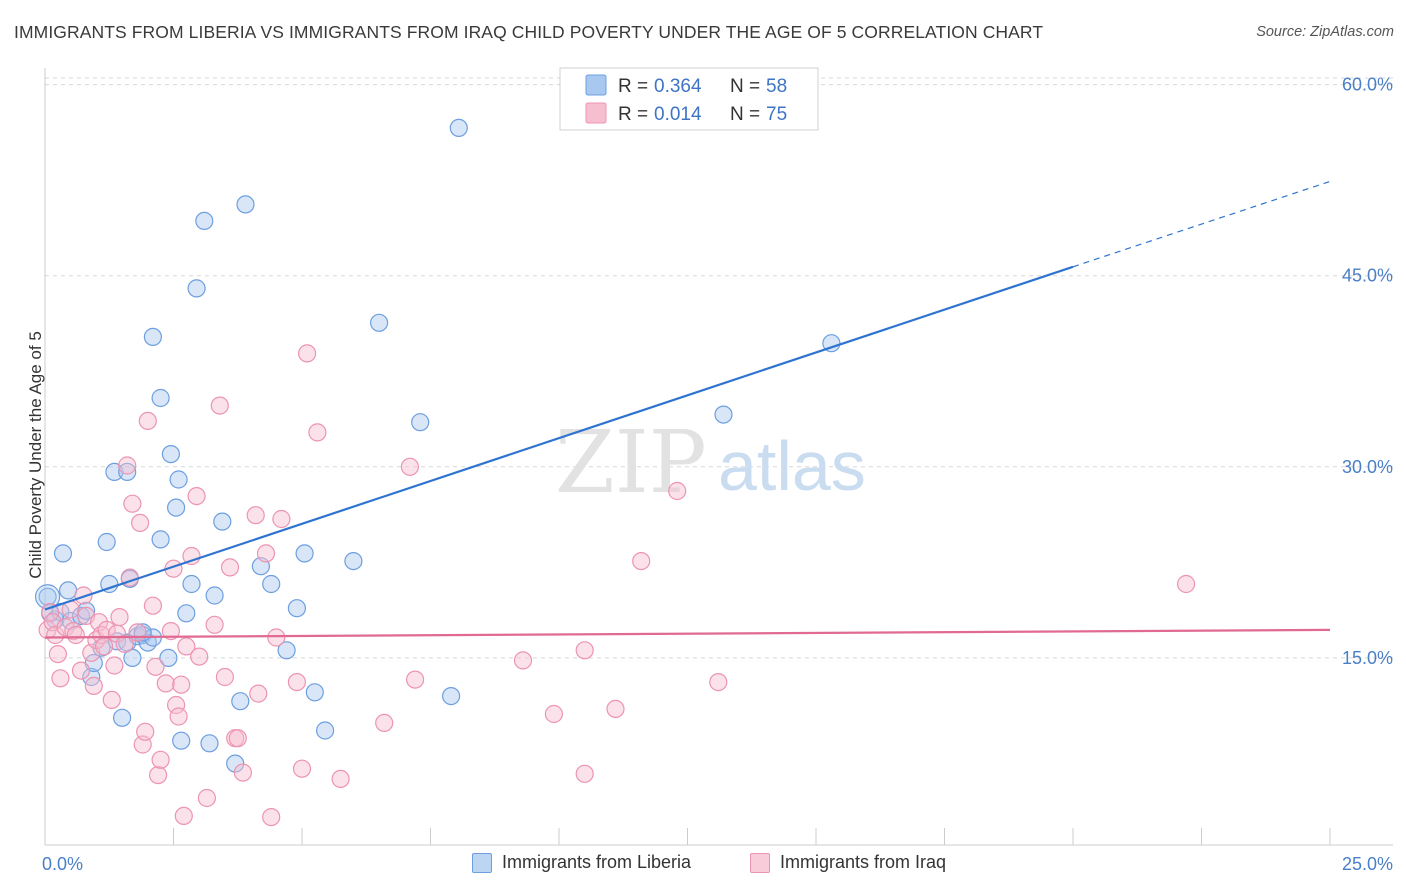 The height and width of the screenshot is (892, 1406). What do you see at coordinates (581, 862) in the screenshot?
I see `series-legend-liberia: Immigrants from Liberia` at bounding box center [581, 862].